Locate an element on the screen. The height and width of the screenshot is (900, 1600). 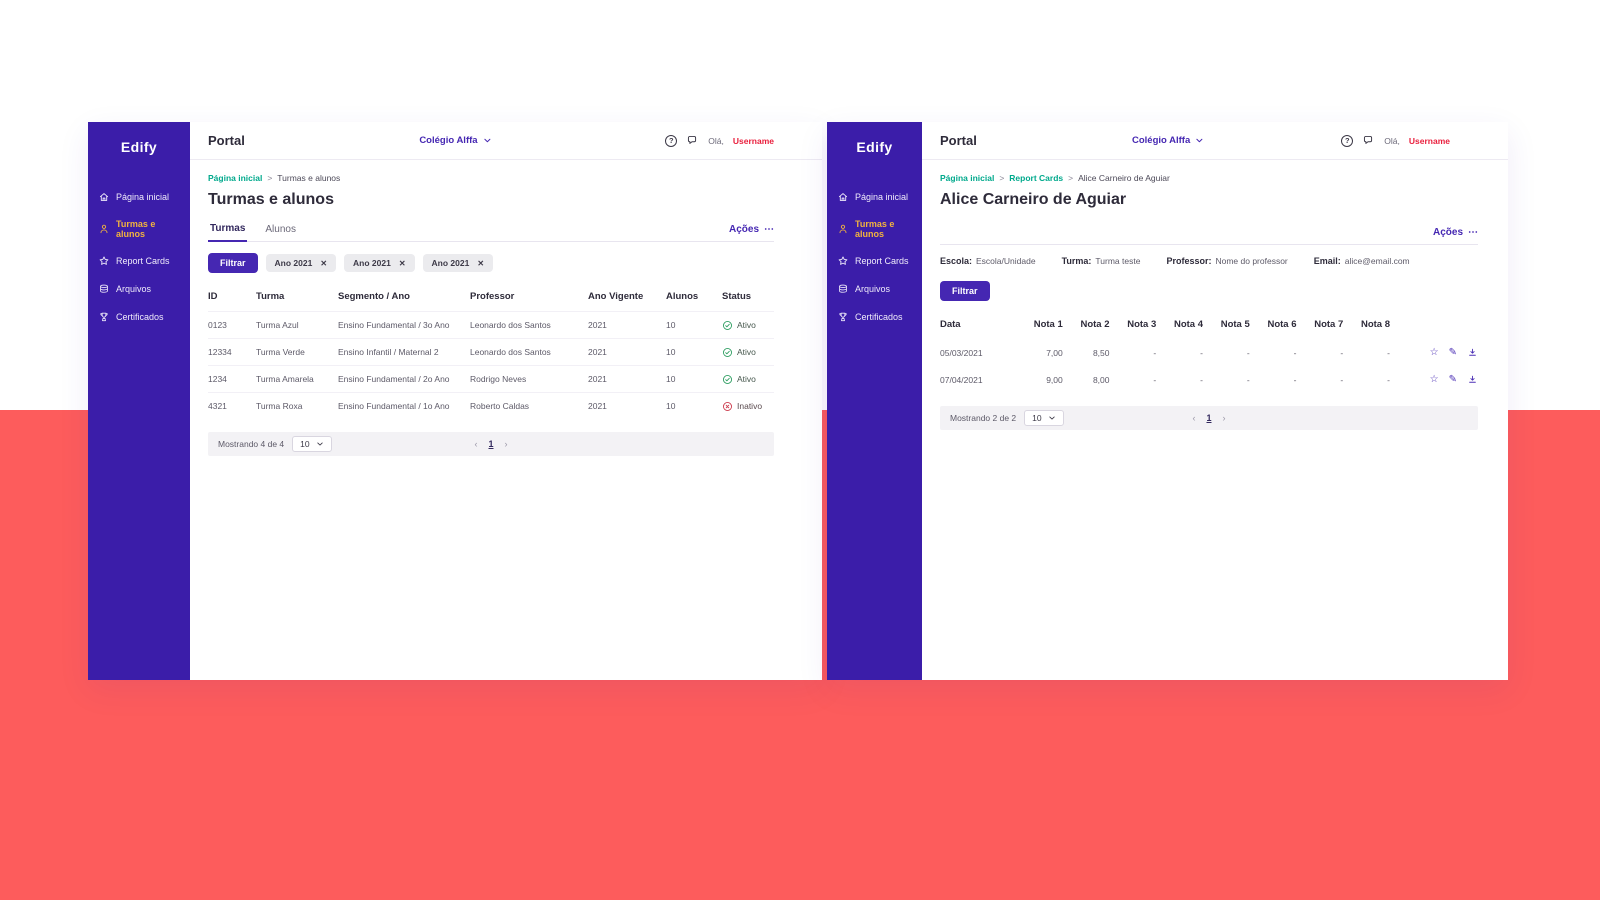
pagination-bar: Mostrando 4 de 4 10 ‹ 1 › is located at coordinates (491, 444).